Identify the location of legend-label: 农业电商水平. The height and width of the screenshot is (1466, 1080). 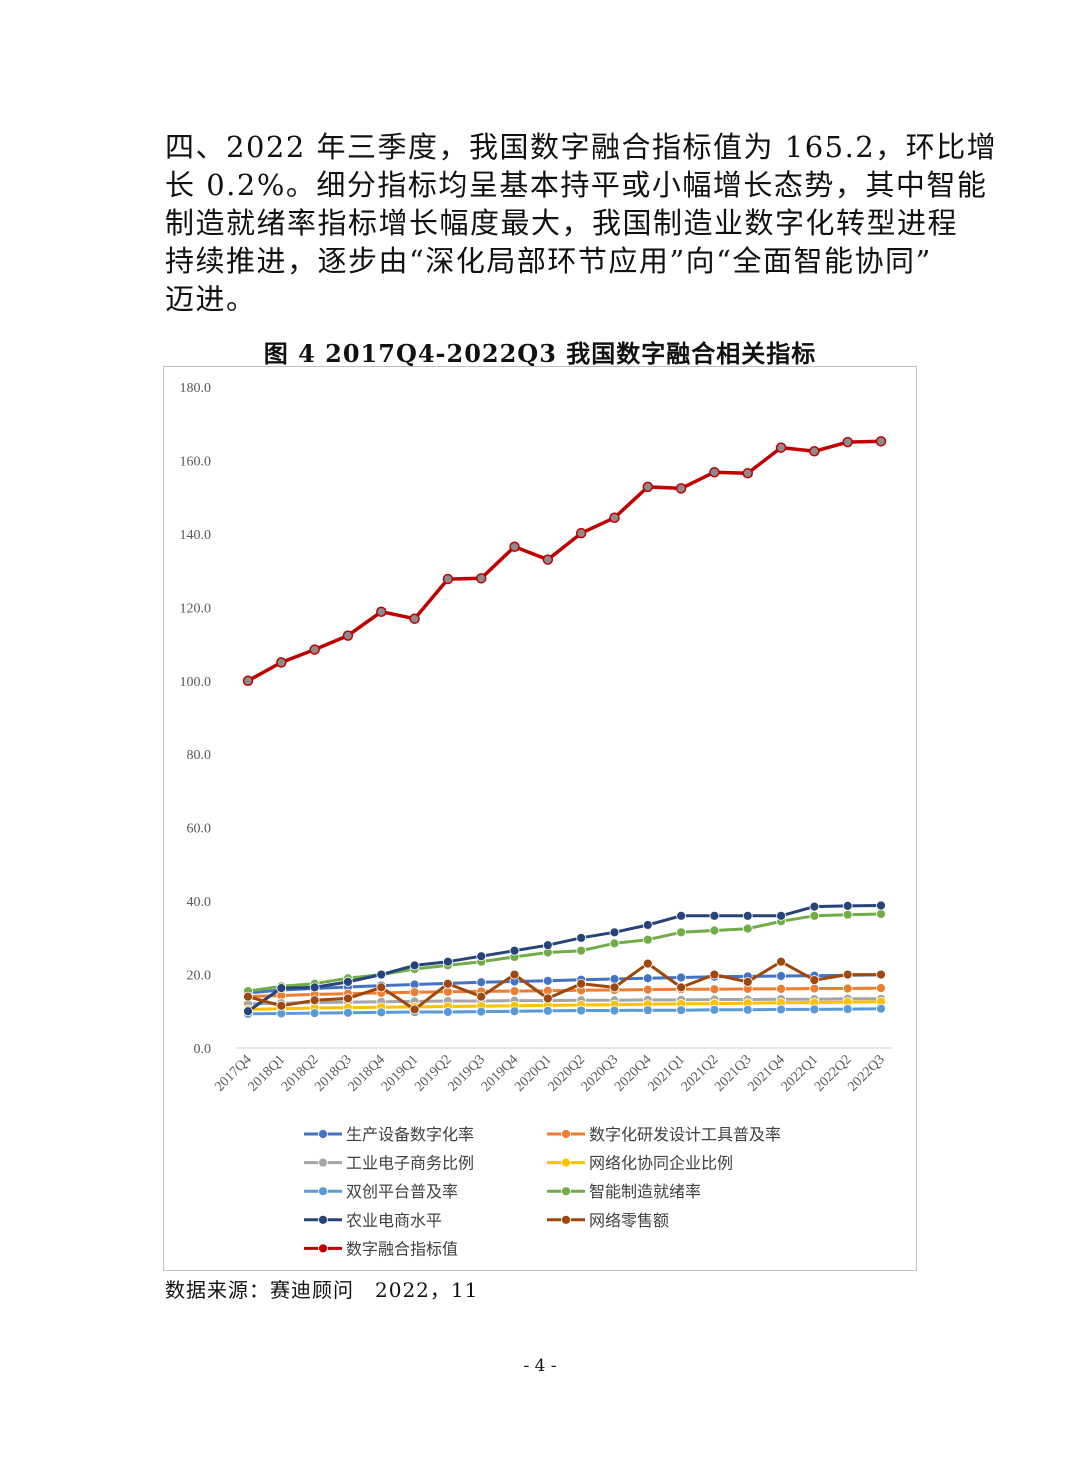
(394, 1220).